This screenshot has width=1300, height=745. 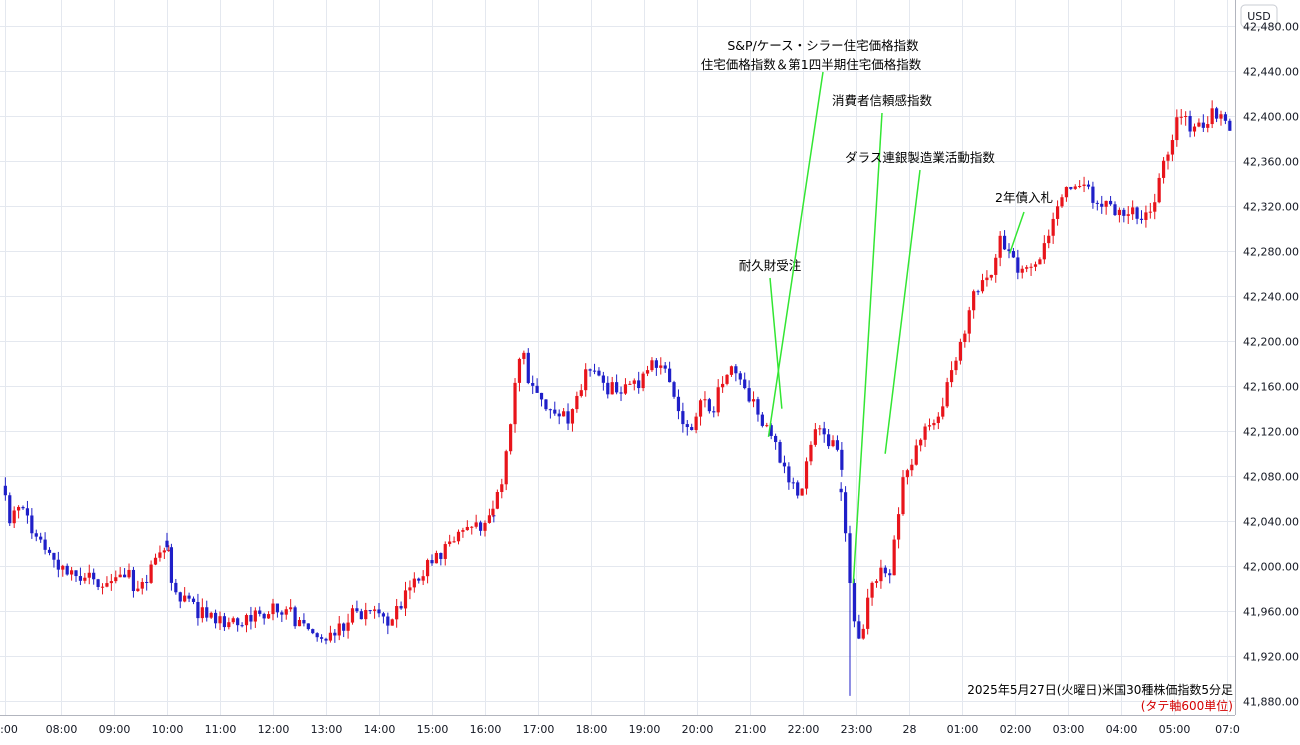 What do you see at coordinates (1271, 117) in the screenshot?
I see `y-tick-label: 42,400.00` at bounding box center [1271, 117].